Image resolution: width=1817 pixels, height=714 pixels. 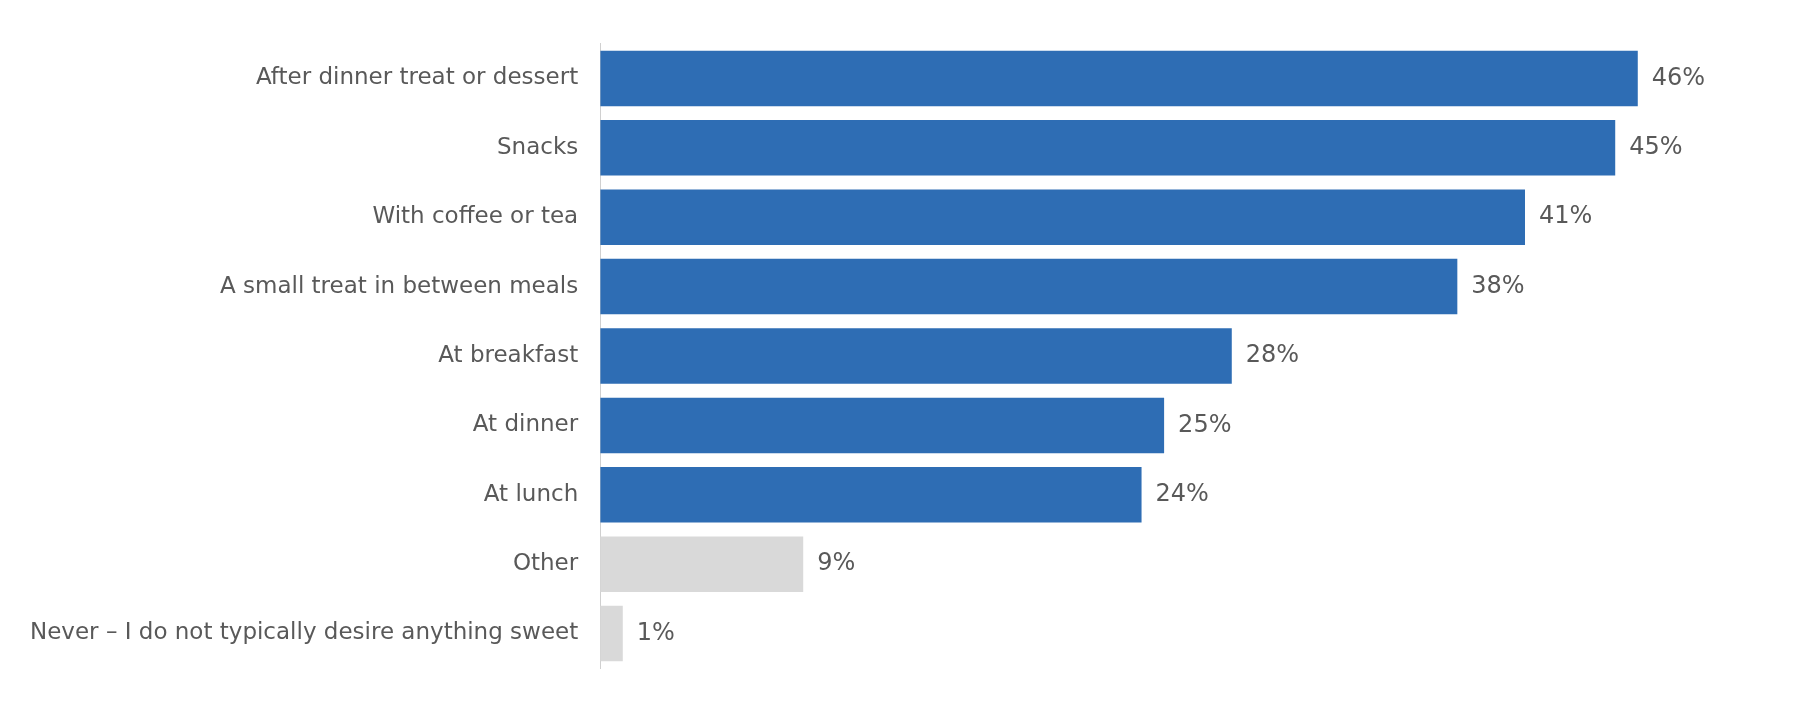 I want to click on y-tick-label: Never – I do not typically desire anything sweet, so click(x=304, y=631).